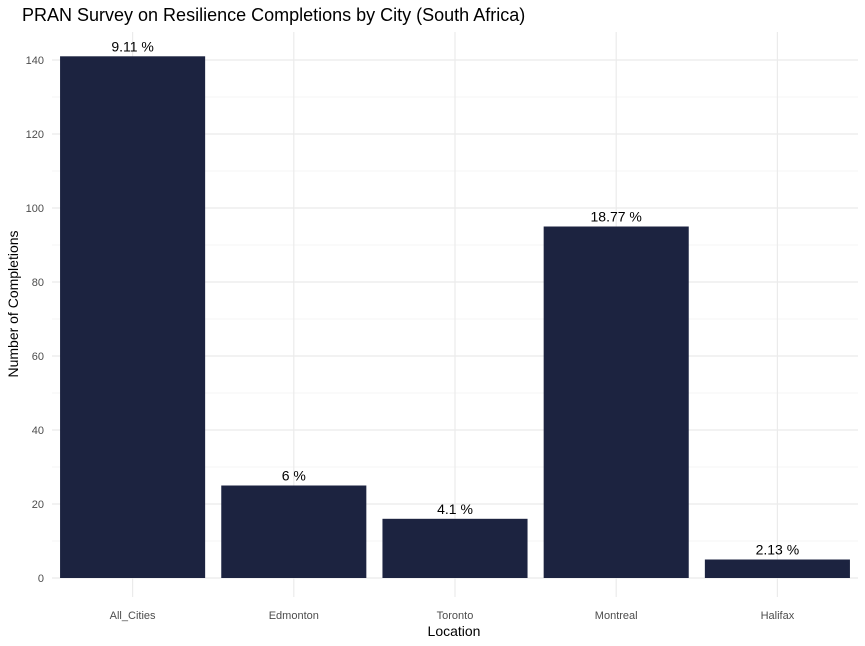 The width and height of the screenshot is (865, 646). I want to click on y-tick-label: 100, so click(35, 209).